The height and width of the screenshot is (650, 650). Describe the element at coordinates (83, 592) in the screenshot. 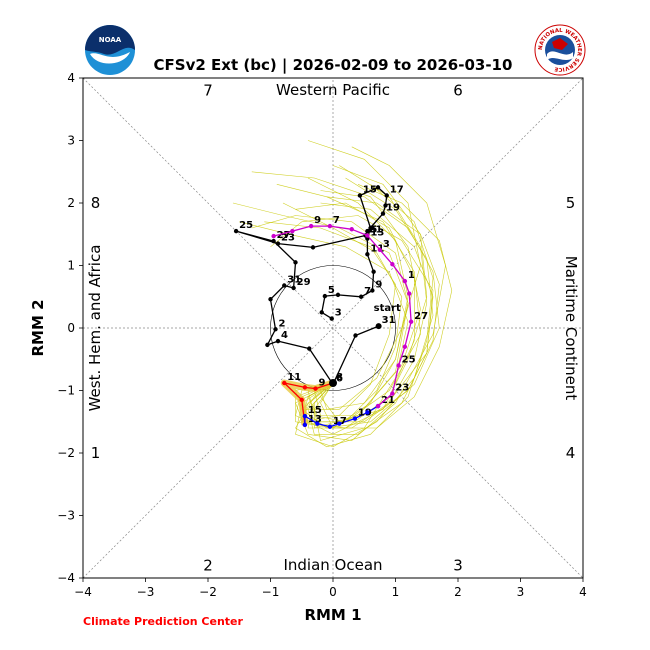

I see `x-tick-label: −4` at that location.